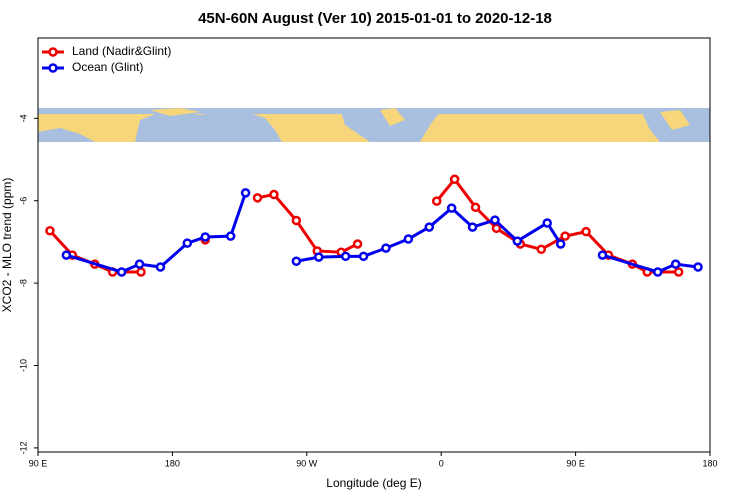 The image size is (750, 500). I want to click on y-tick-label: -6, so click(23, 201).